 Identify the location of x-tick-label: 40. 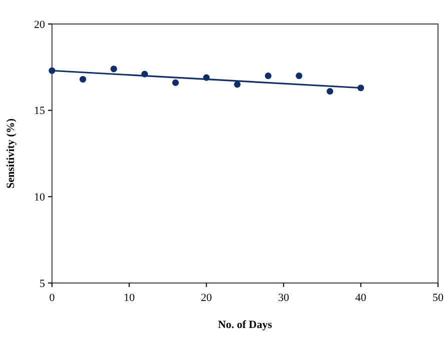
(361, 298).